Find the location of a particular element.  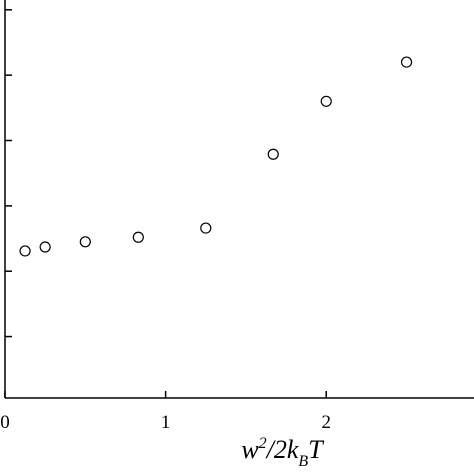

x-tick-label: 1 is located at coordinates (166, 422).